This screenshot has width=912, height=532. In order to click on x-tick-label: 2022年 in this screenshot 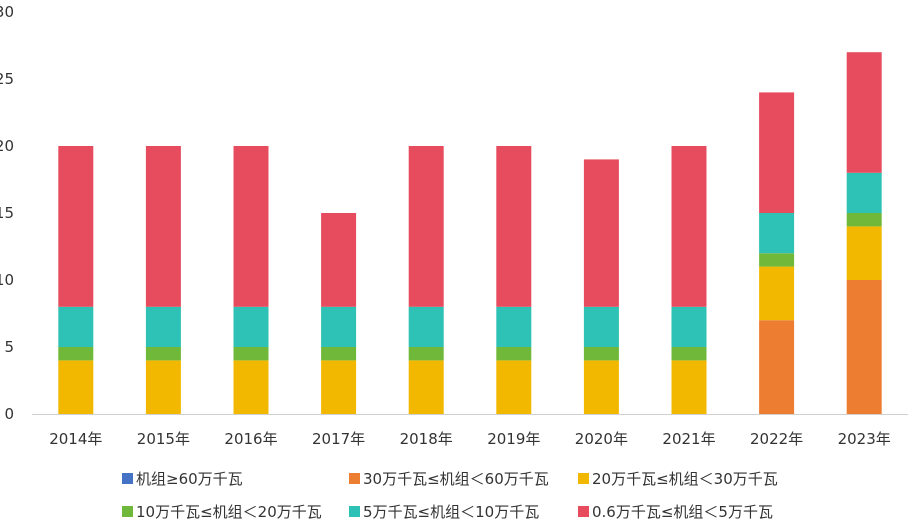, I will do `click(776, 439)`.